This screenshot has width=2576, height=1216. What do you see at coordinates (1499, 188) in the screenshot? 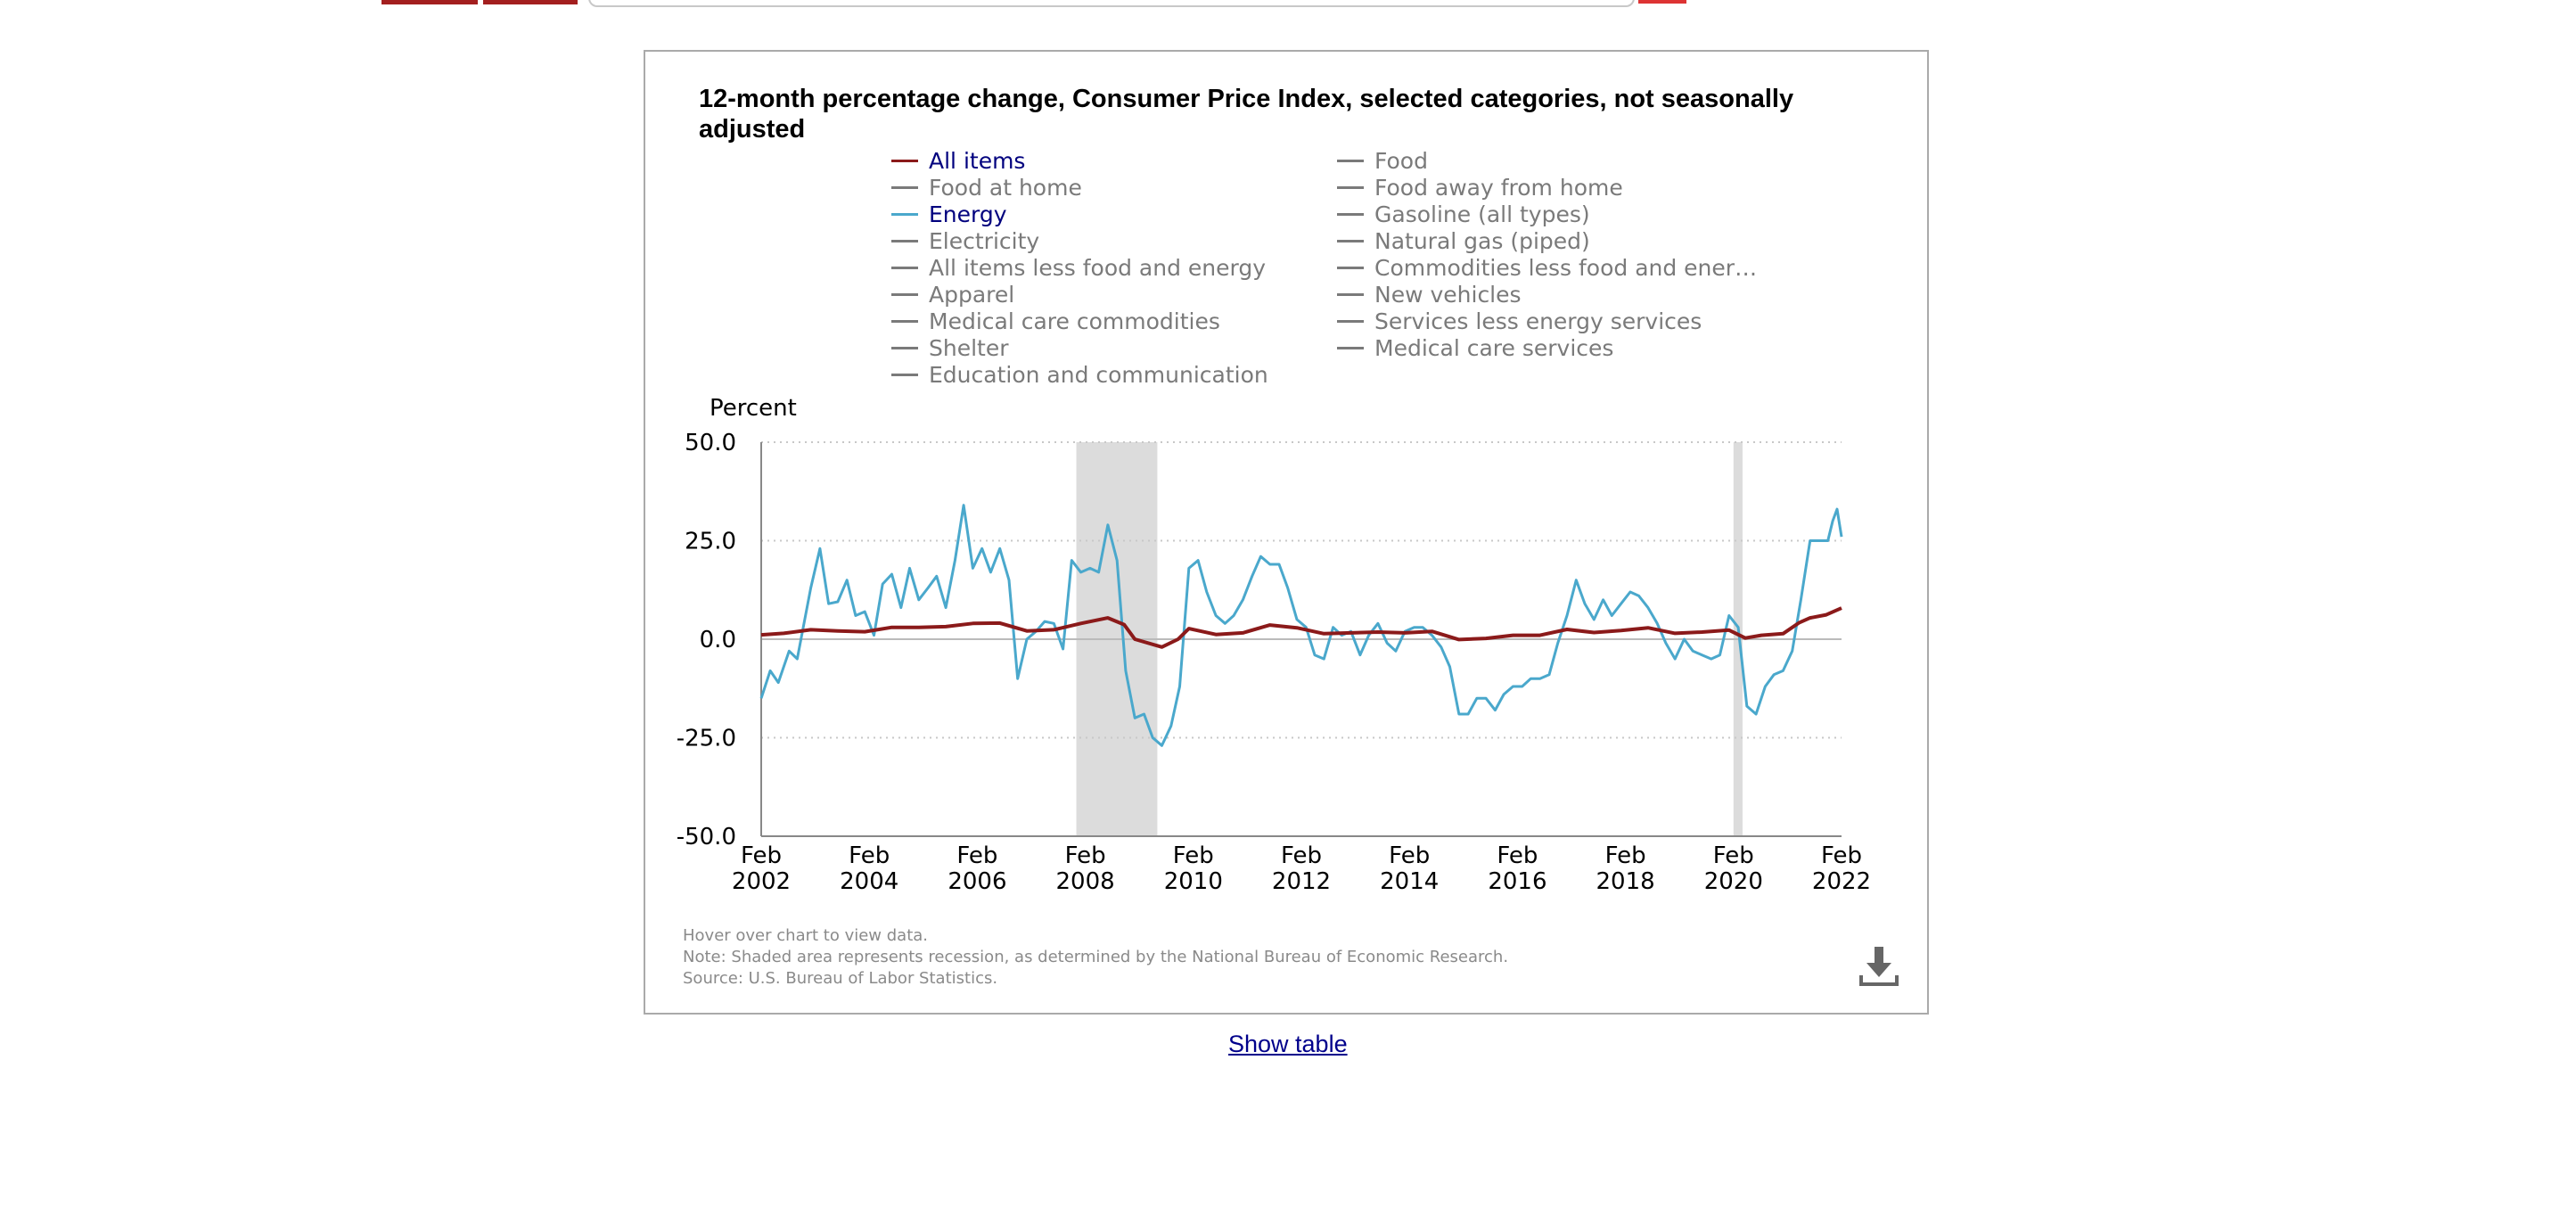
I see `legend-label: Food away from home` at bounding box center [1499, 188].